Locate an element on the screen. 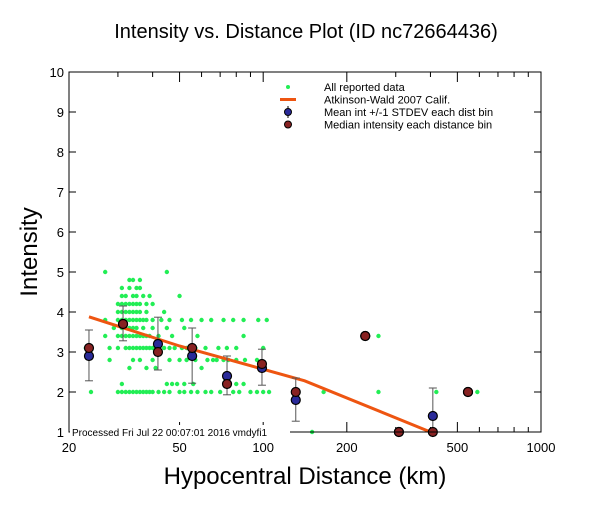  y-tick-label: 9 is located at coordinates (60, 112).